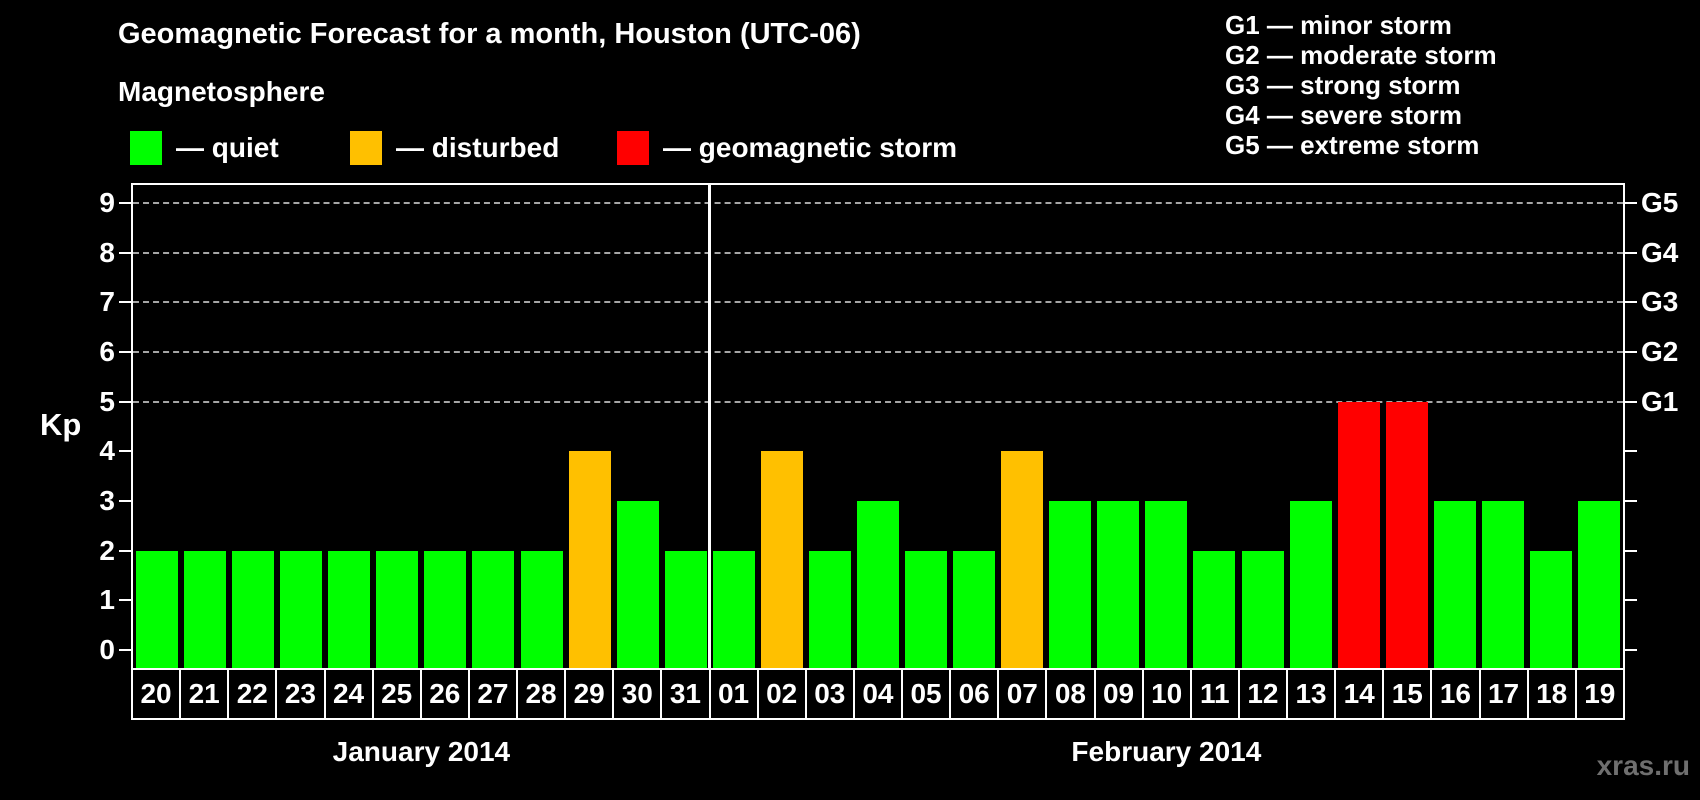  Describe the element at coordinates (107, 302) in the screenshot. I see `kp-tick-label-7: 7` at that location.